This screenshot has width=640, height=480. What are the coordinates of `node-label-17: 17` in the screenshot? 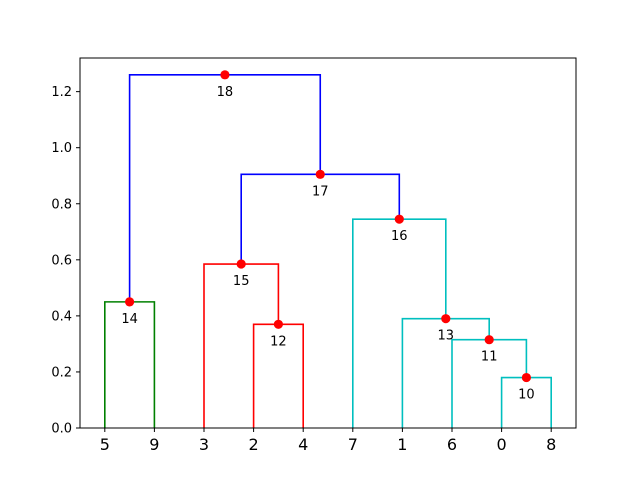 It's located at (320, 191).